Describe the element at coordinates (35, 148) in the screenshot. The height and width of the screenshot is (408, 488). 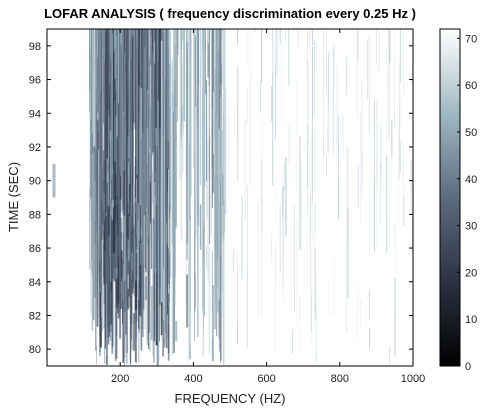
I see `y-tick-label: 92` at that location.